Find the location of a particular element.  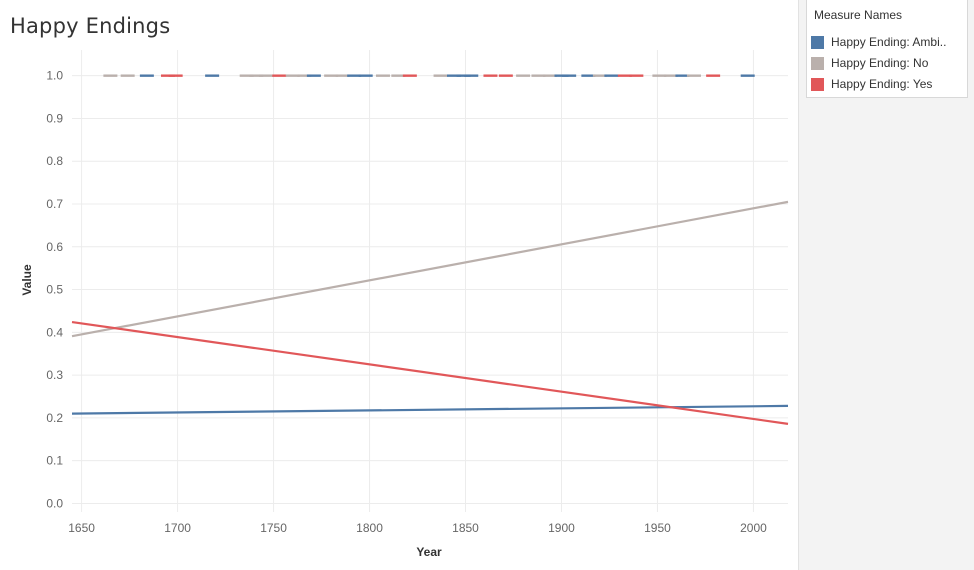

y-axis-ticks: 0.0 0.1 0.2 0.3 0.4 0.5 0.6 0.7 0.8 0.9 1.0 is located at coordinates (54, 290).